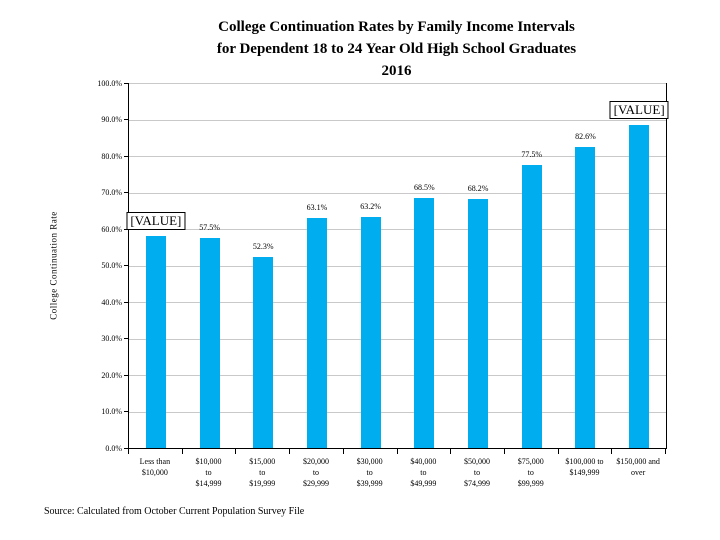 This screenshot has width=720, height=540. I want to click on y-axis-tick-label: 80.0%, so click(111, 156).